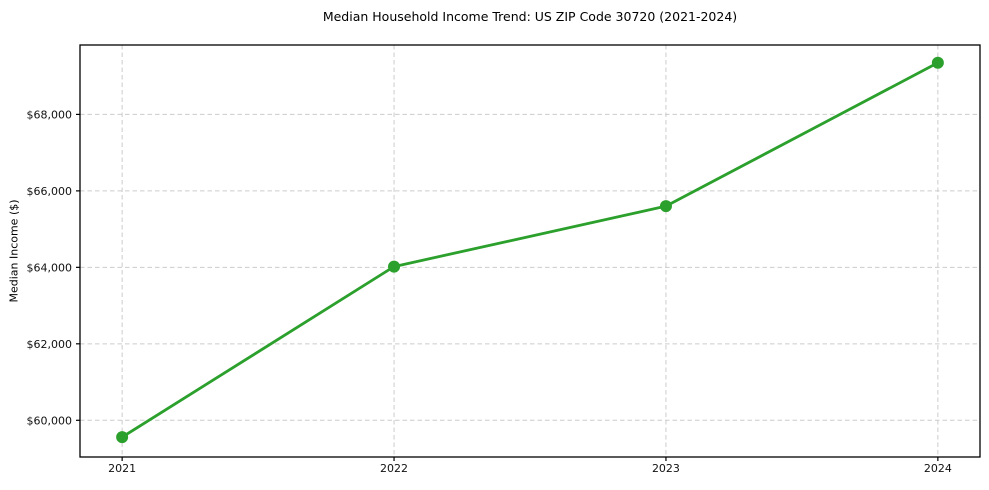 This screenshot has height=490, width=989. What do you see at coordinates (938, 468) in the screenshot?
I see `x-tick-label: 2024` at bounding box center [938, 468].